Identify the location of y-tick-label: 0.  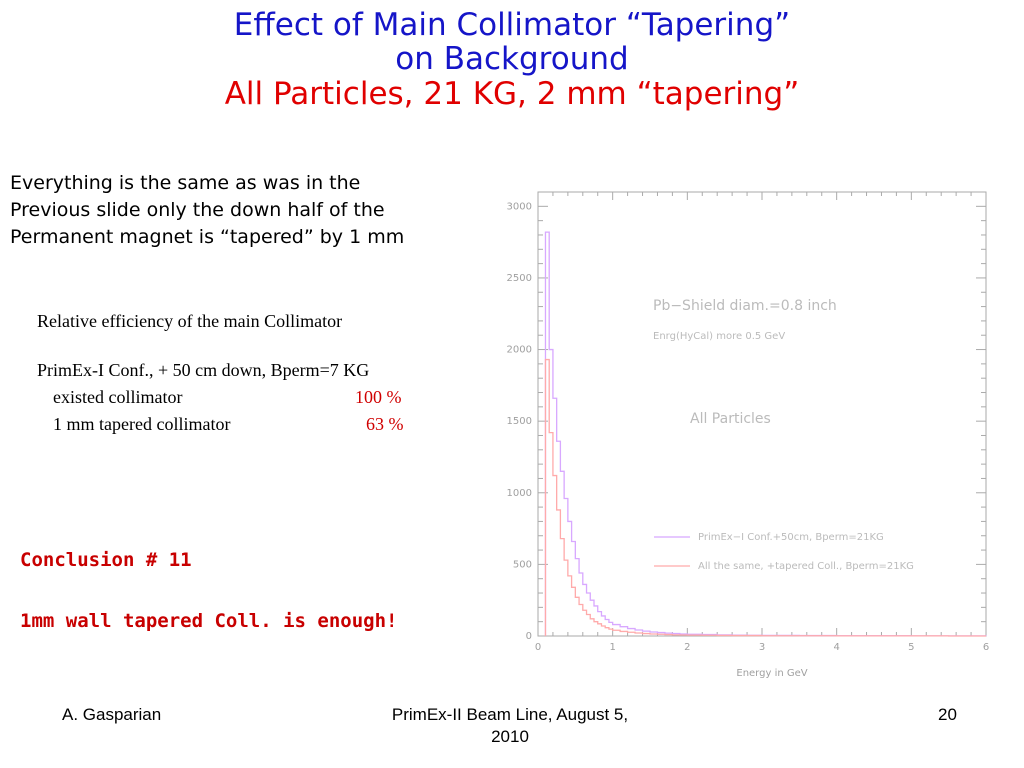
(529, 636).